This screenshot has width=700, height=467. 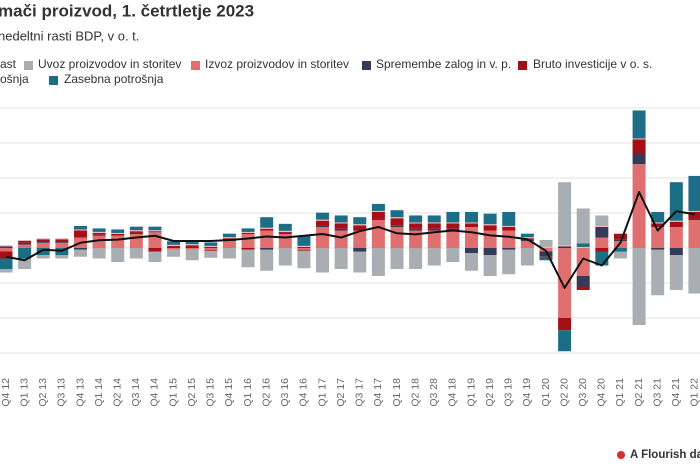 I want to click on x-tick-label: Q4 14, so click(x=155, y=392).